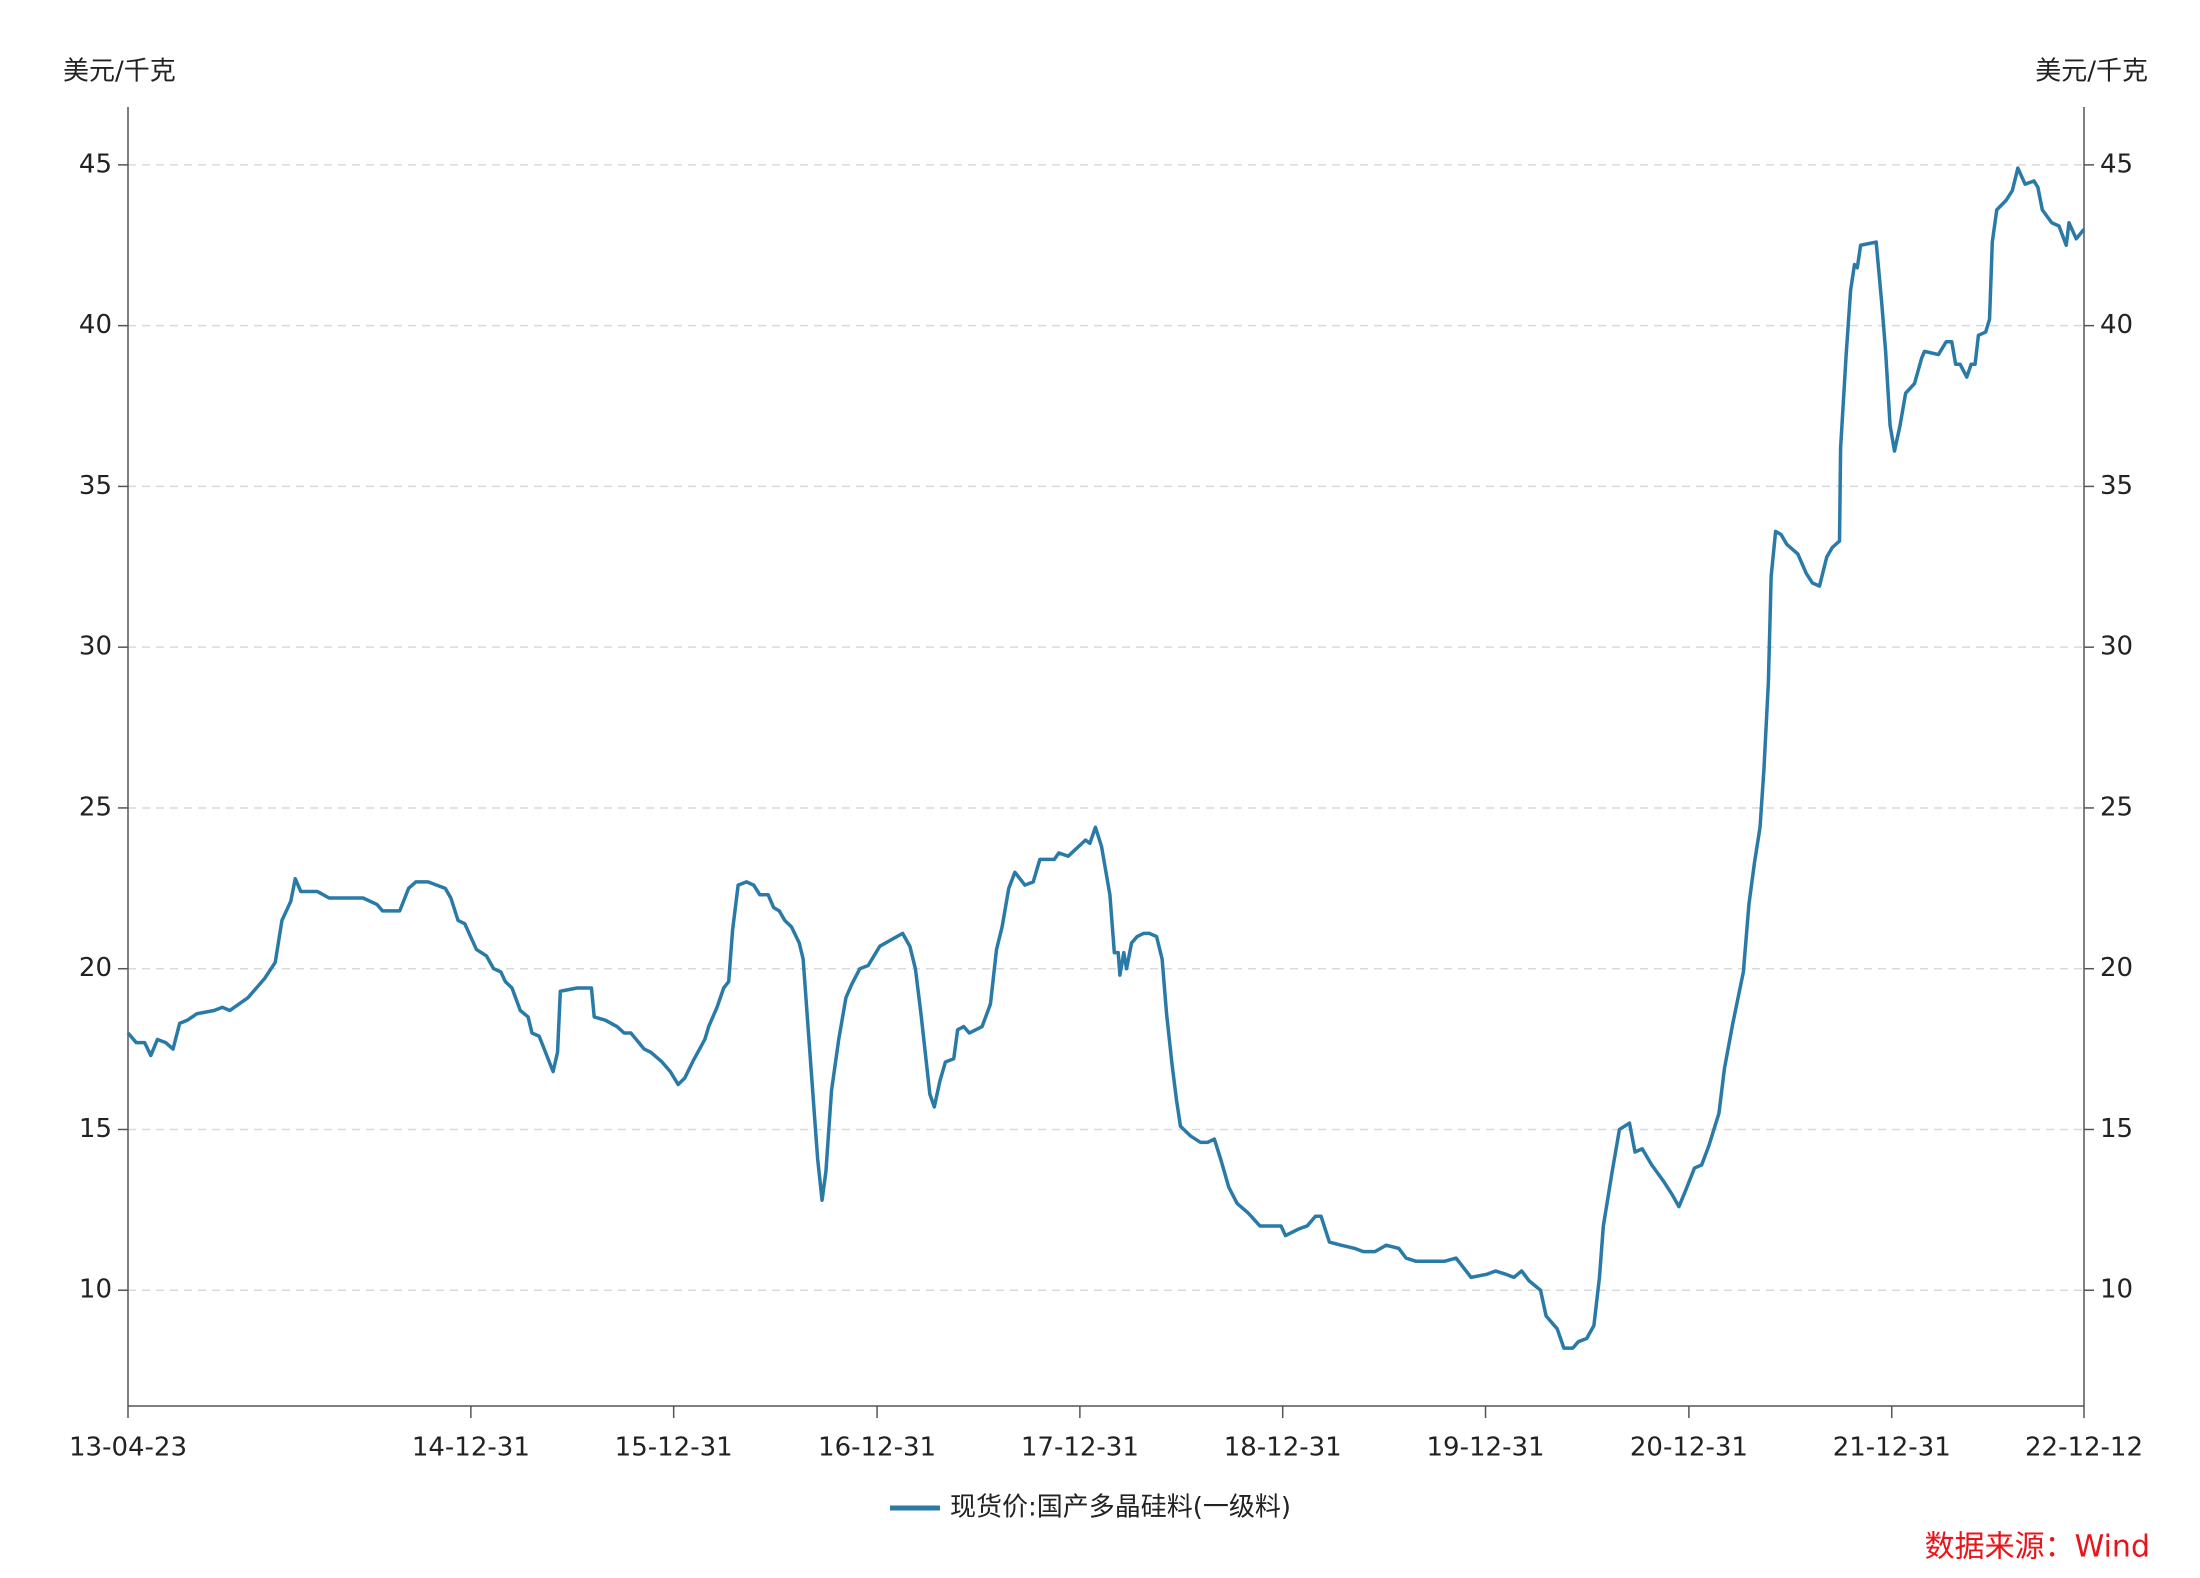 The image size is (2200, 1578). What do you see at coordinates (2116, 647) in the screenshot?
I see `y2-tick-label: 30` at bounding box center [2116, 647].